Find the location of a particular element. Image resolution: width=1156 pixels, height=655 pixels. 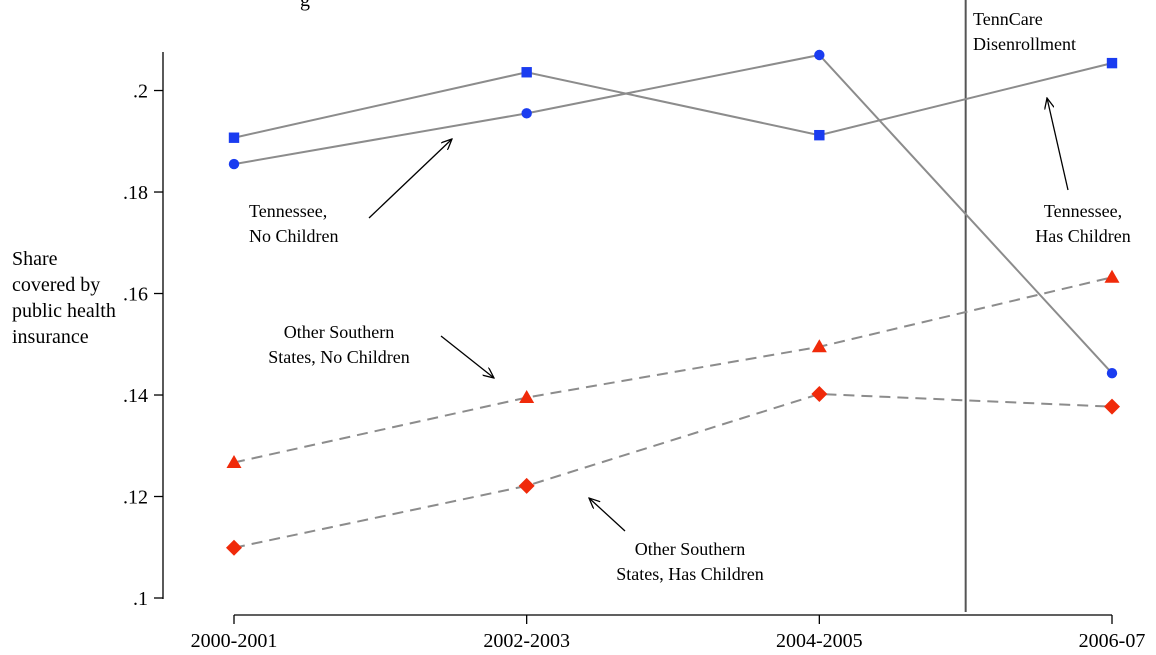

ann-tenncare-disenrollment-line-2: Disenrollment is located at coordinates (1024, 44).